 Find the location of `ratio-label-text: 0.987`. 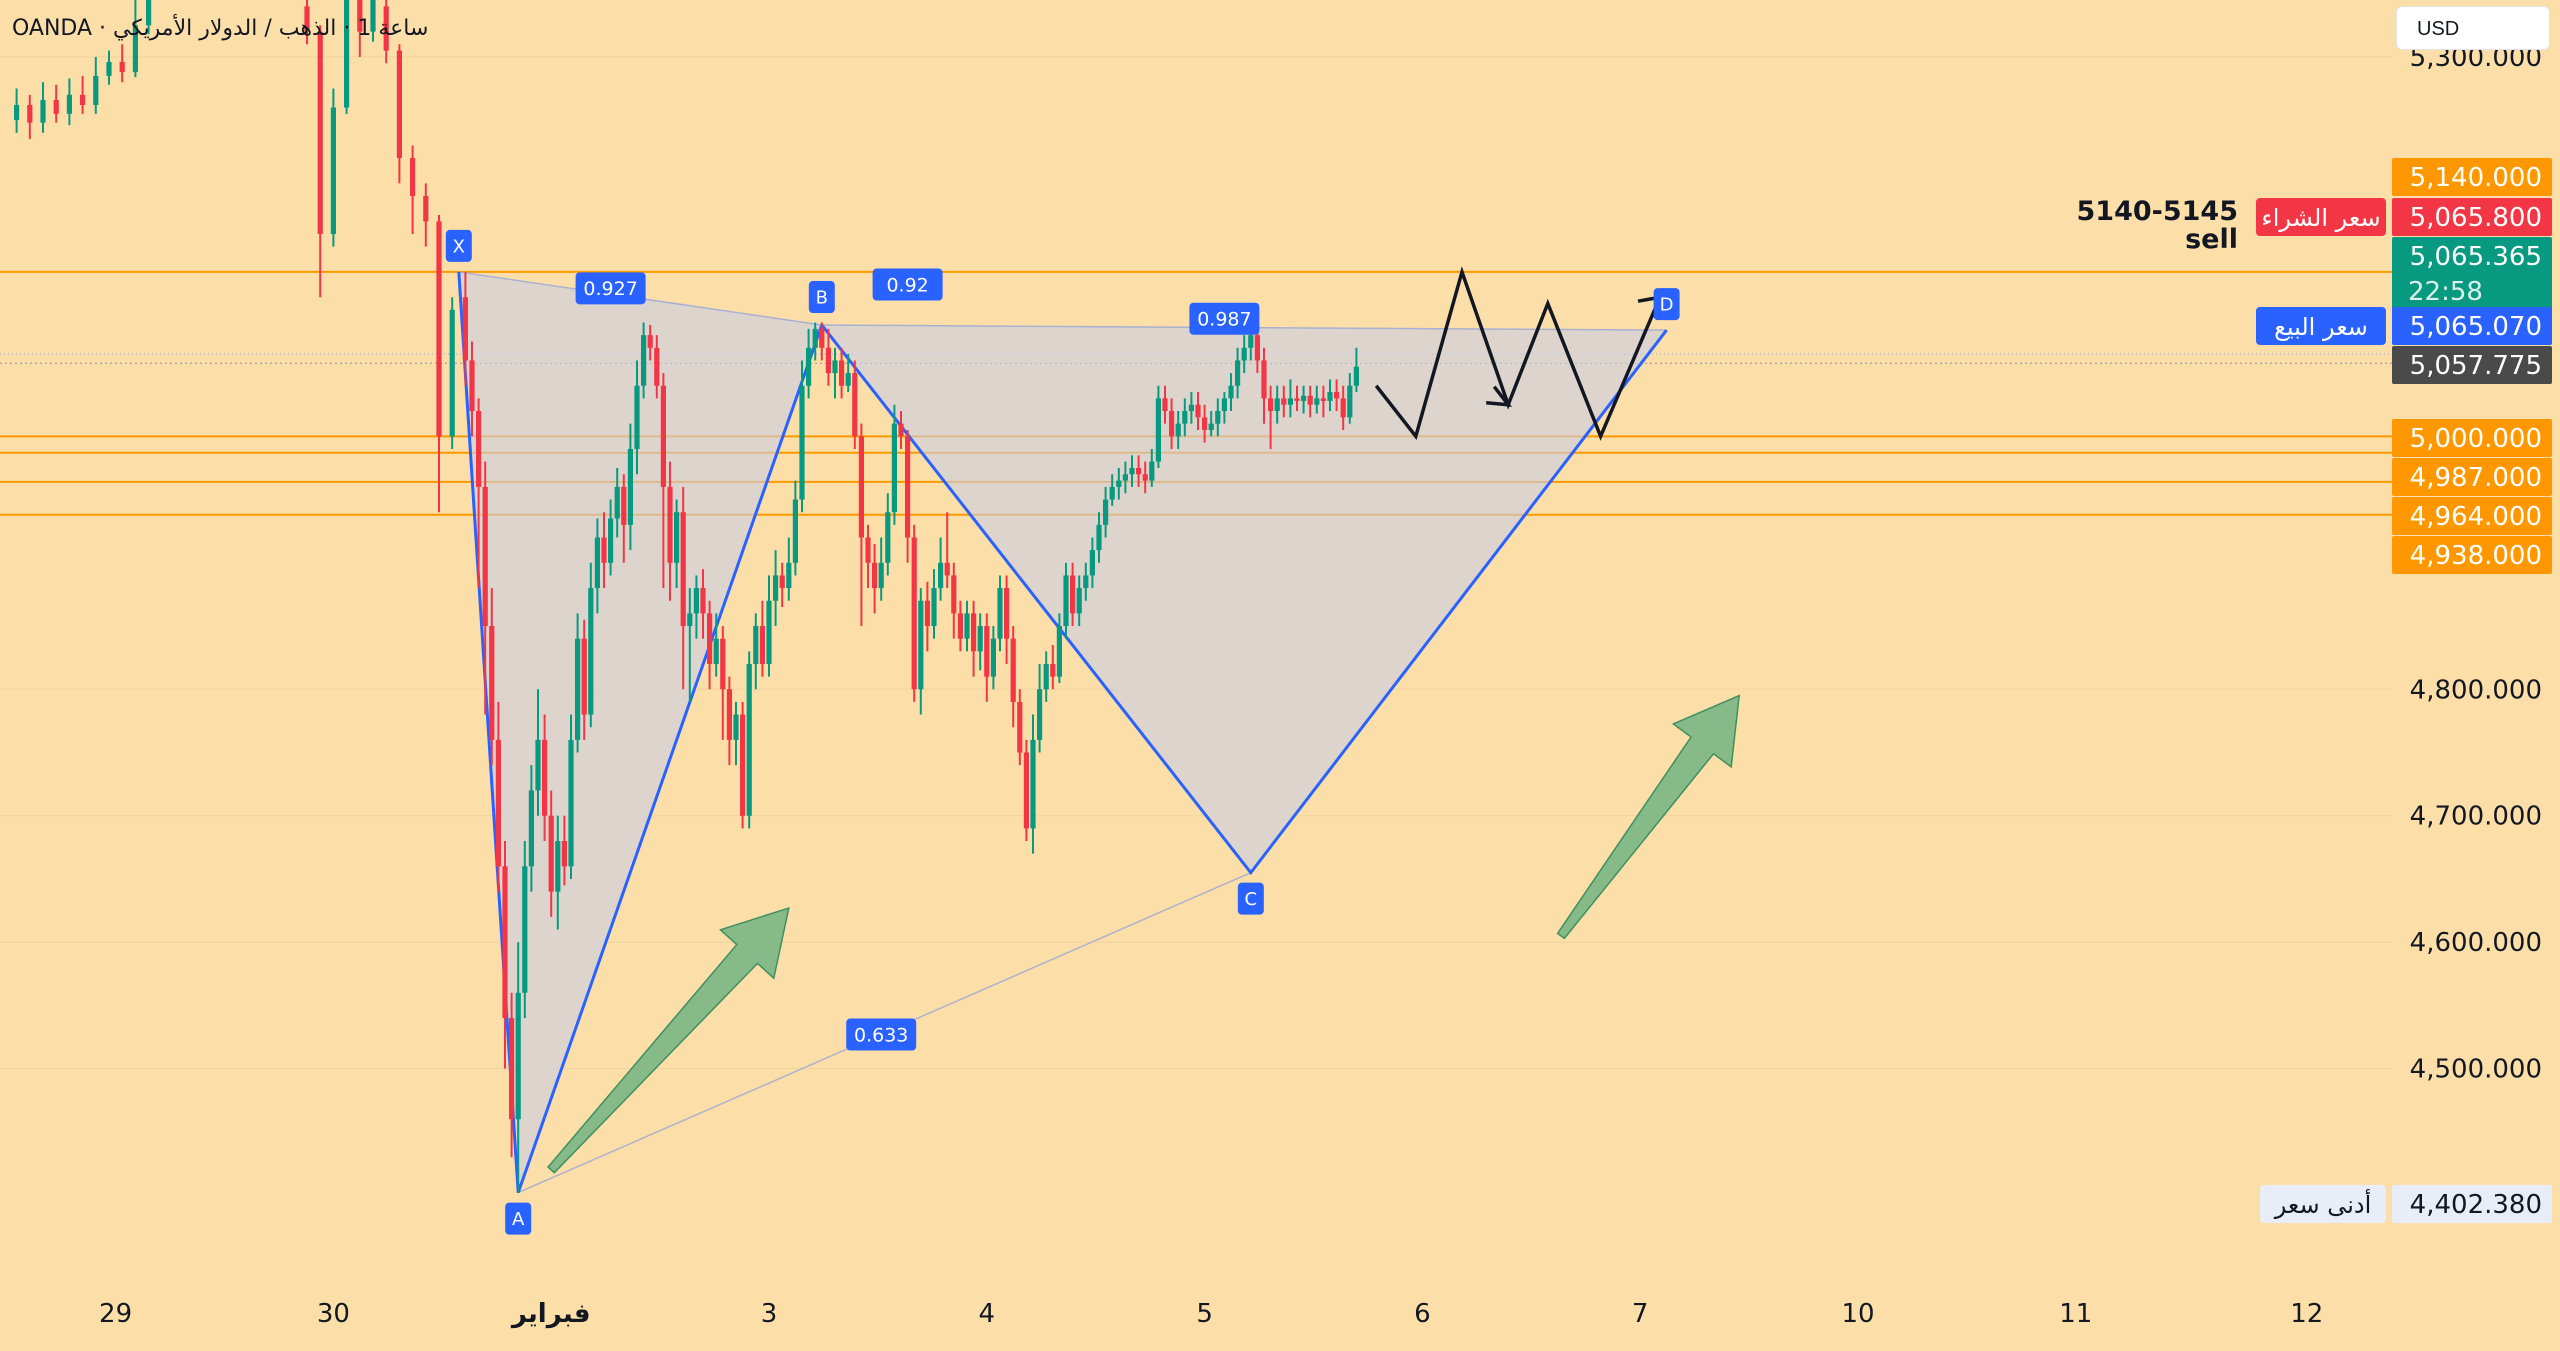

ratio-label-text: 0.987 is located at coordinates (1224, 320).